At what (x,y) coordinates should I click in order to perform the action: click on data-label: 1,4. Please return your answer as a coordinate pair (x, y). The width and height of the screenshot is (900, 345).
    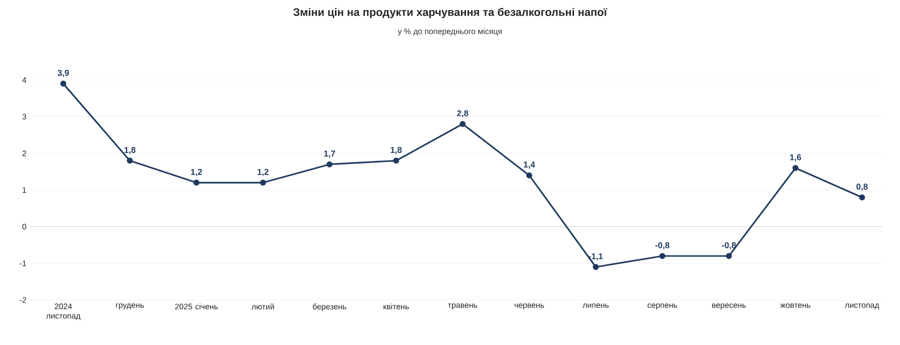
    Looking at the image, I should click on (530, 165).